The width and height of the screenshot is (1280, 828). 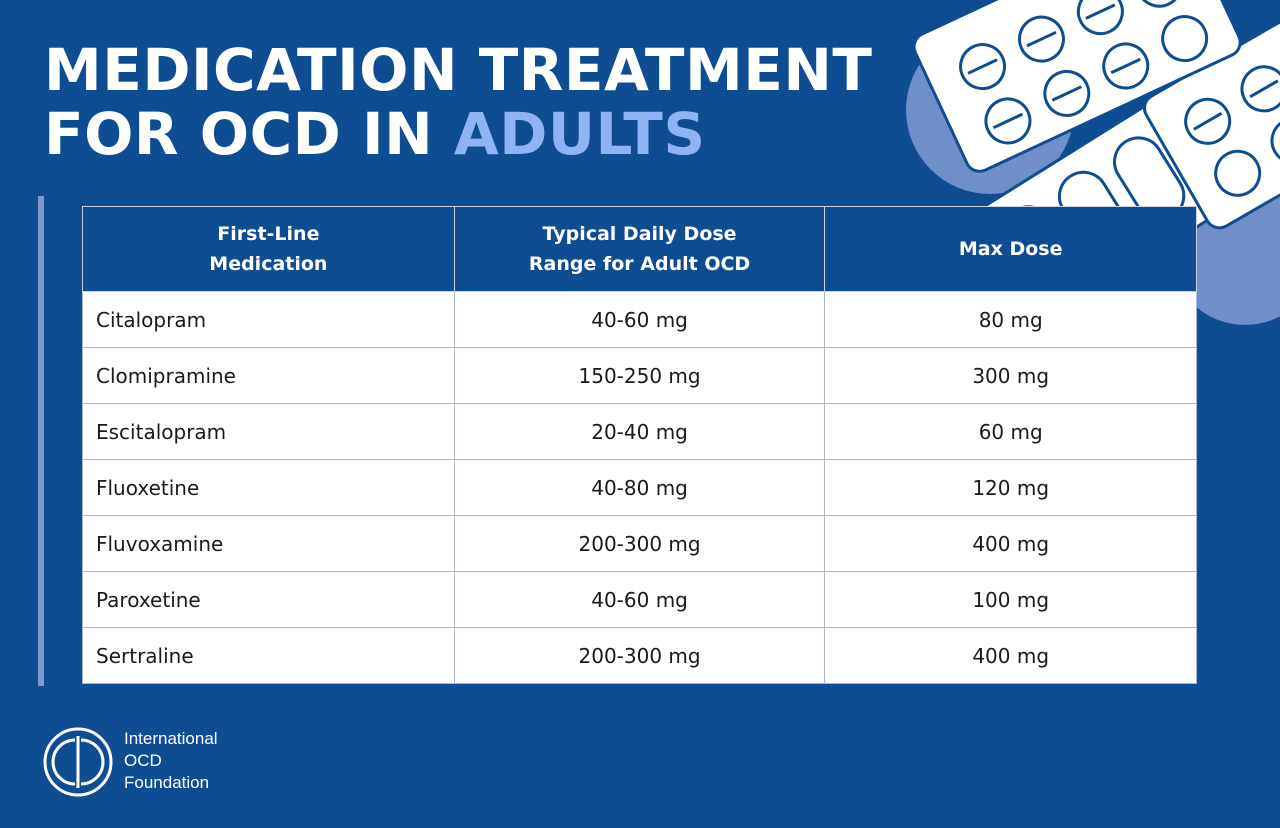 I want to click on title-line-1: MEDICATION TREATMENT, so click(x=458, y=70).